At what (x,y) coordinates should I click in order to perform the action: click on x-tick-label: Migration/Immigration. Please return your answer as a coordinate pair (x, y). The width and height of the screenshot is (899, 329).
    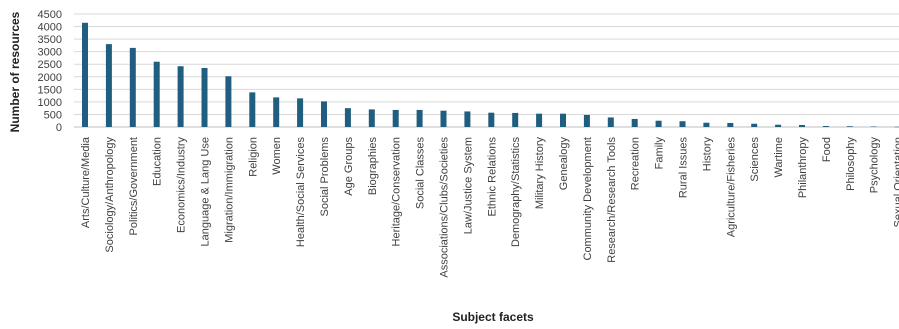
    Looking at the image, I should click on (229, 190).